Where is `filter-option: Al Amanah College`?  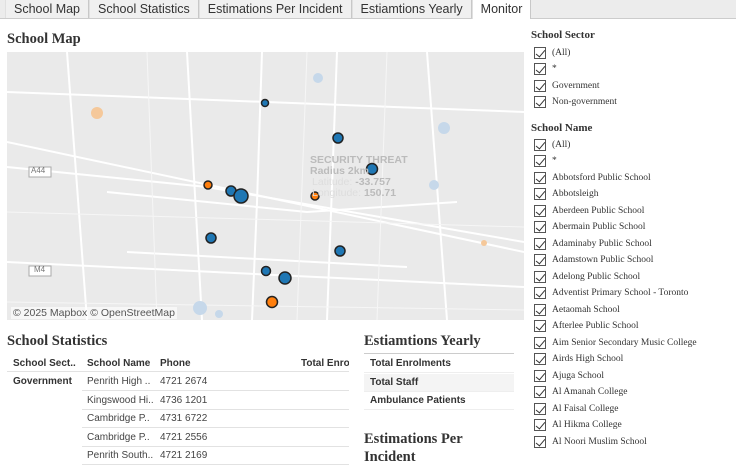
filter-option: Al Amanah College is located at coordinates (580, 392).